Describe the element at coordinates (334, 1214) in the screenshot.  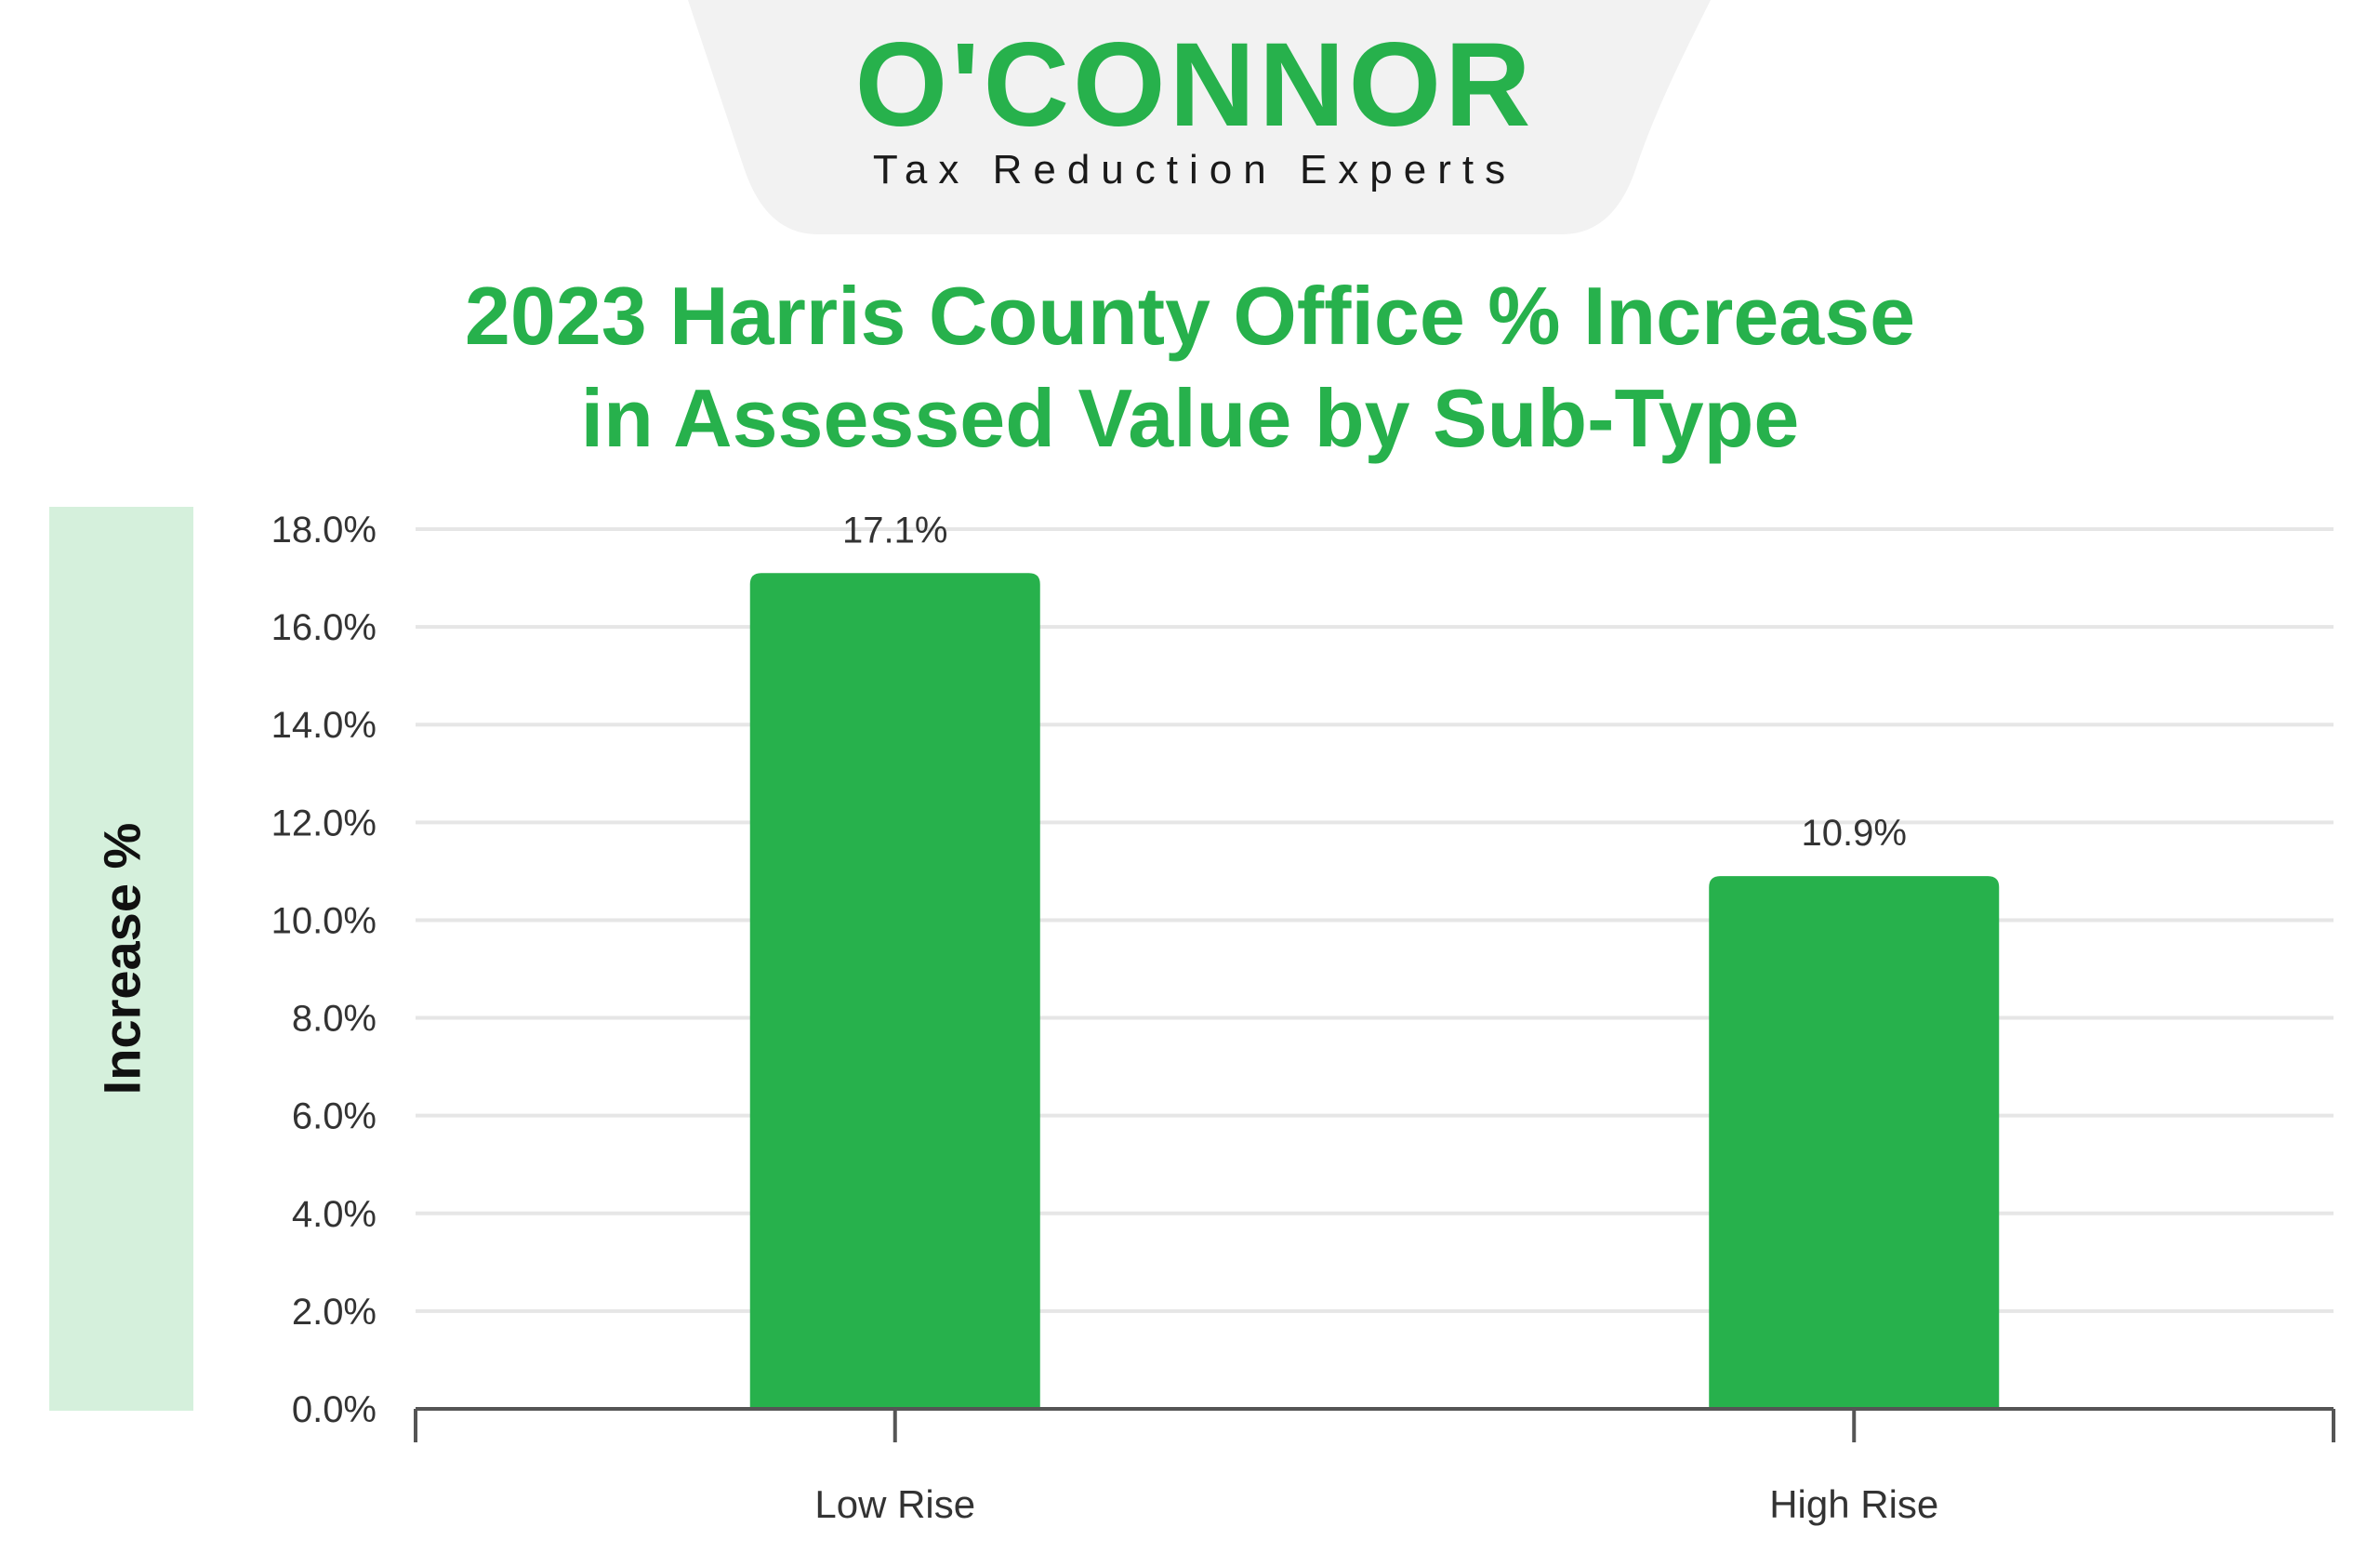
I see `y-tick-label: 4.0%` at that location.